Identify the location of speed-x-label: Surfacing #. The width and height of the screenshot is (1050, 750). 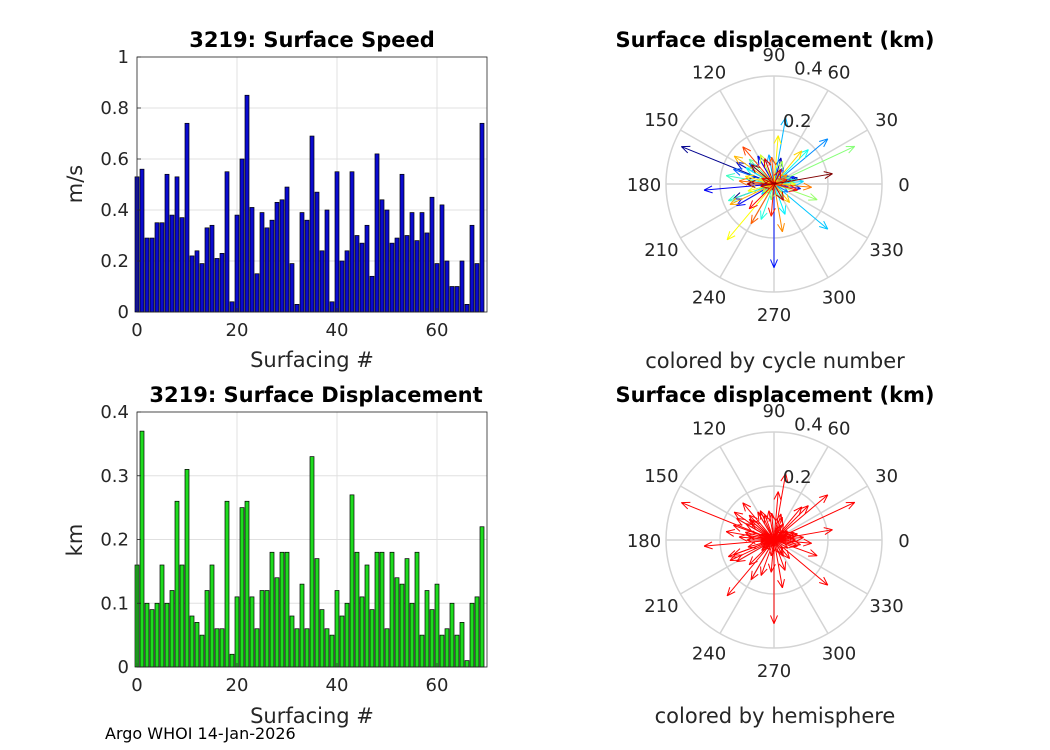
(312, 360).